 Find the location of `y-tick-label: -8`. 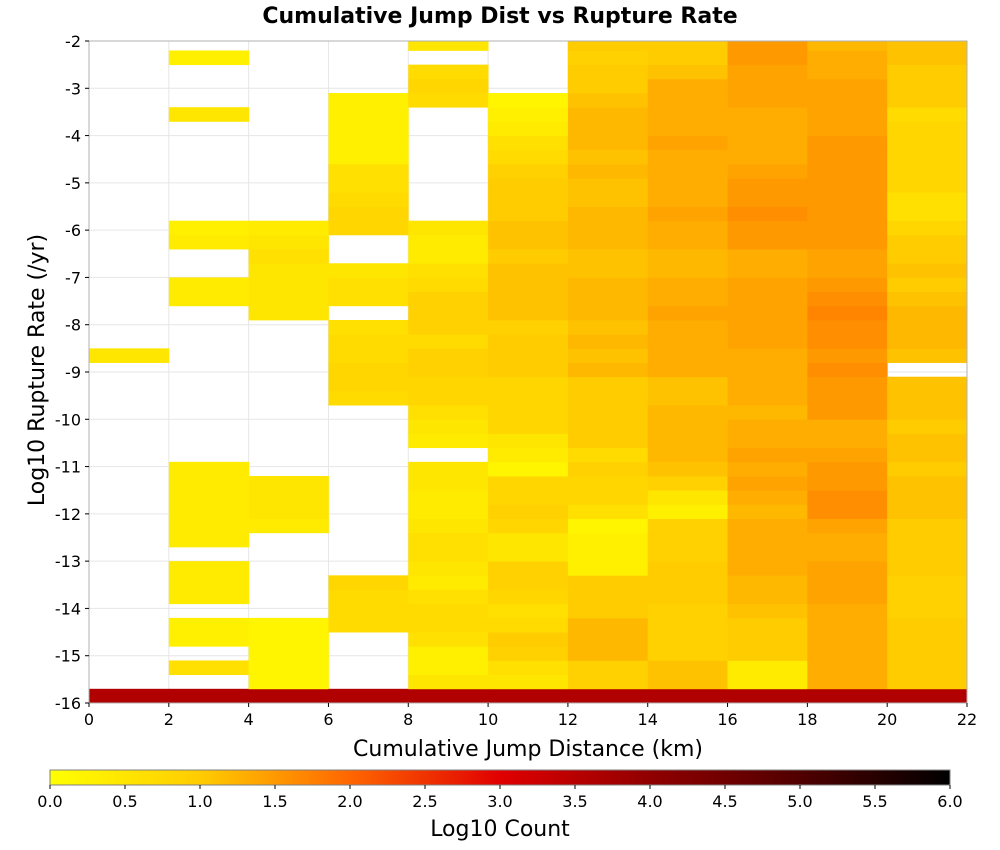

y-tick-label: -8 is located at coordinates (73, 325).